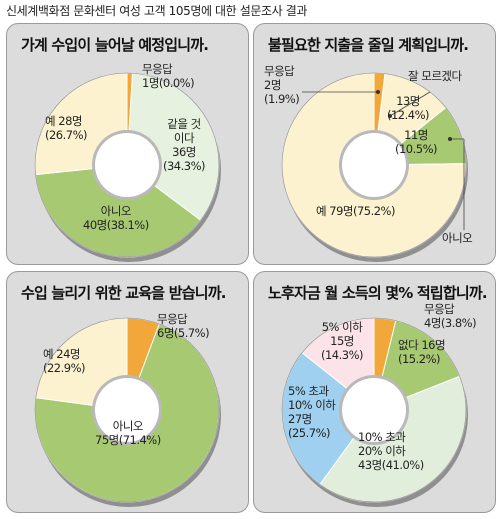 The width and height of the screenshot is (500, 519). I want to click on label-no: 아니오 40명(38.1%), so click(116, 218).